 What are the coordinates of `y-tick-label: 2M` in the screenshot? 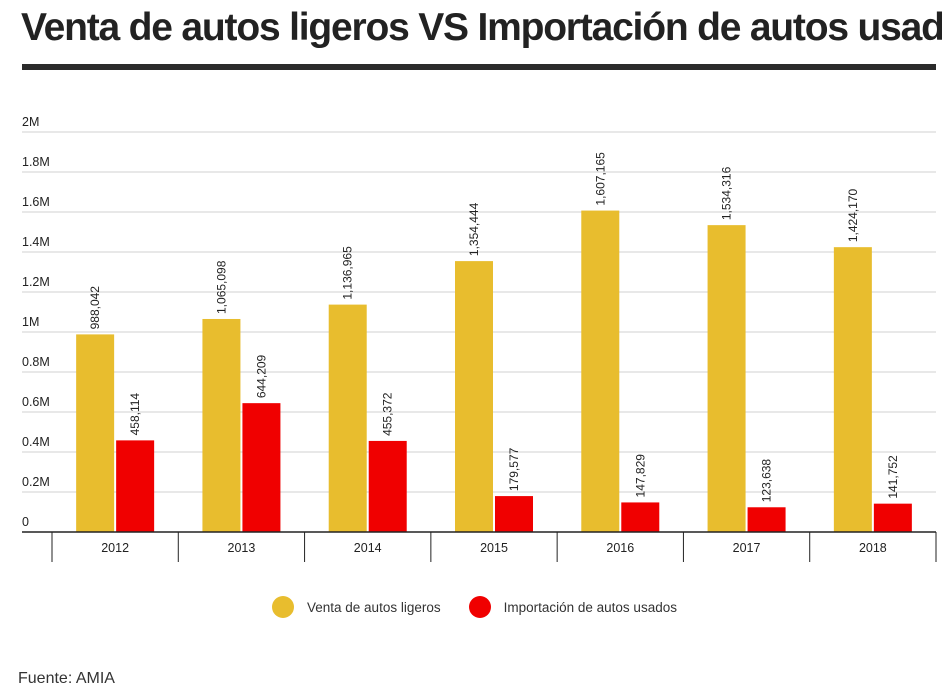 It's located at (30, 122).